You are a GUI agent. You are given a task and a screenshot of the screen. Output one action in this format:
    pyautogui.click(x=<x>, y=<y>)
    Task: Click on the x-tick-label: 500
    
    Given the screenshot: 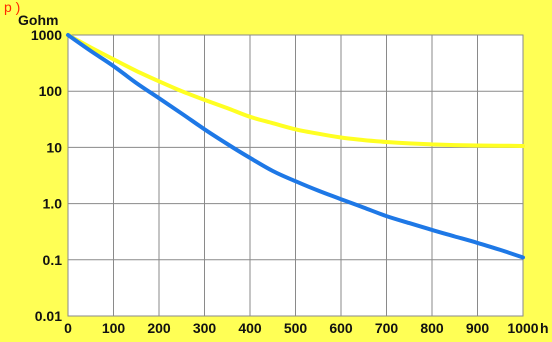 What is the action you would take?
    pyautogui.click(x=296, y=328)
    